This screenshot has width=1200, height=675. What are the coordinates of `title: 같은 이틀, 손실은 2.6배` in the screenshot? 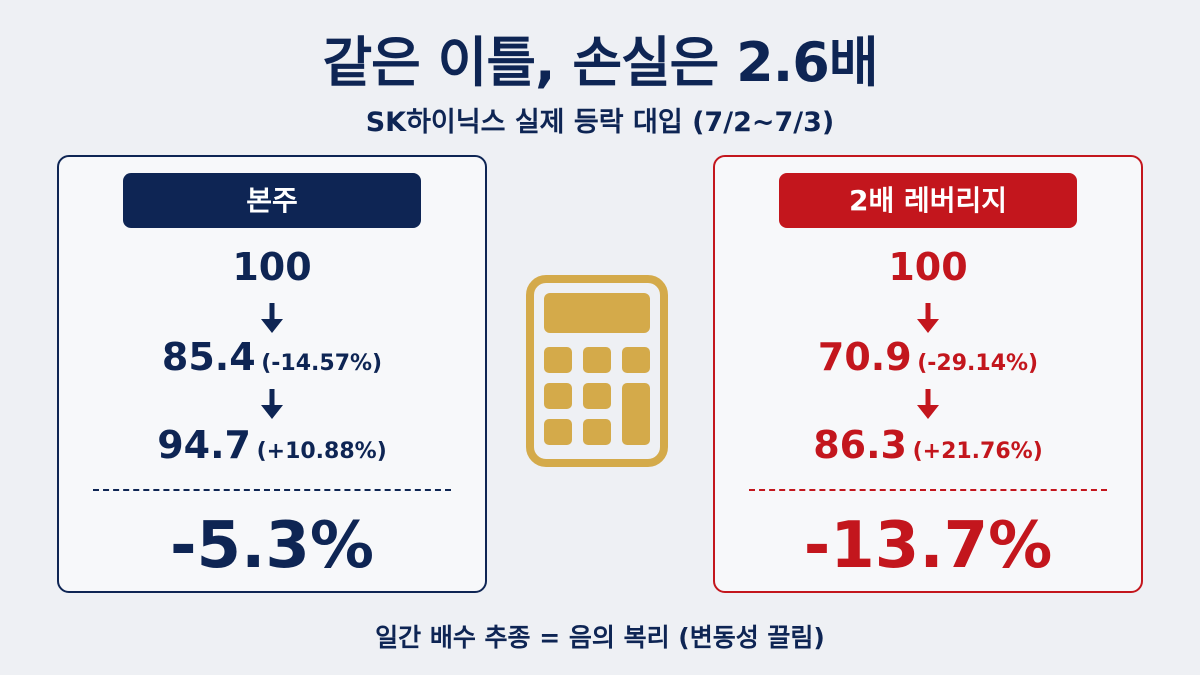 It's located at (600, 62).